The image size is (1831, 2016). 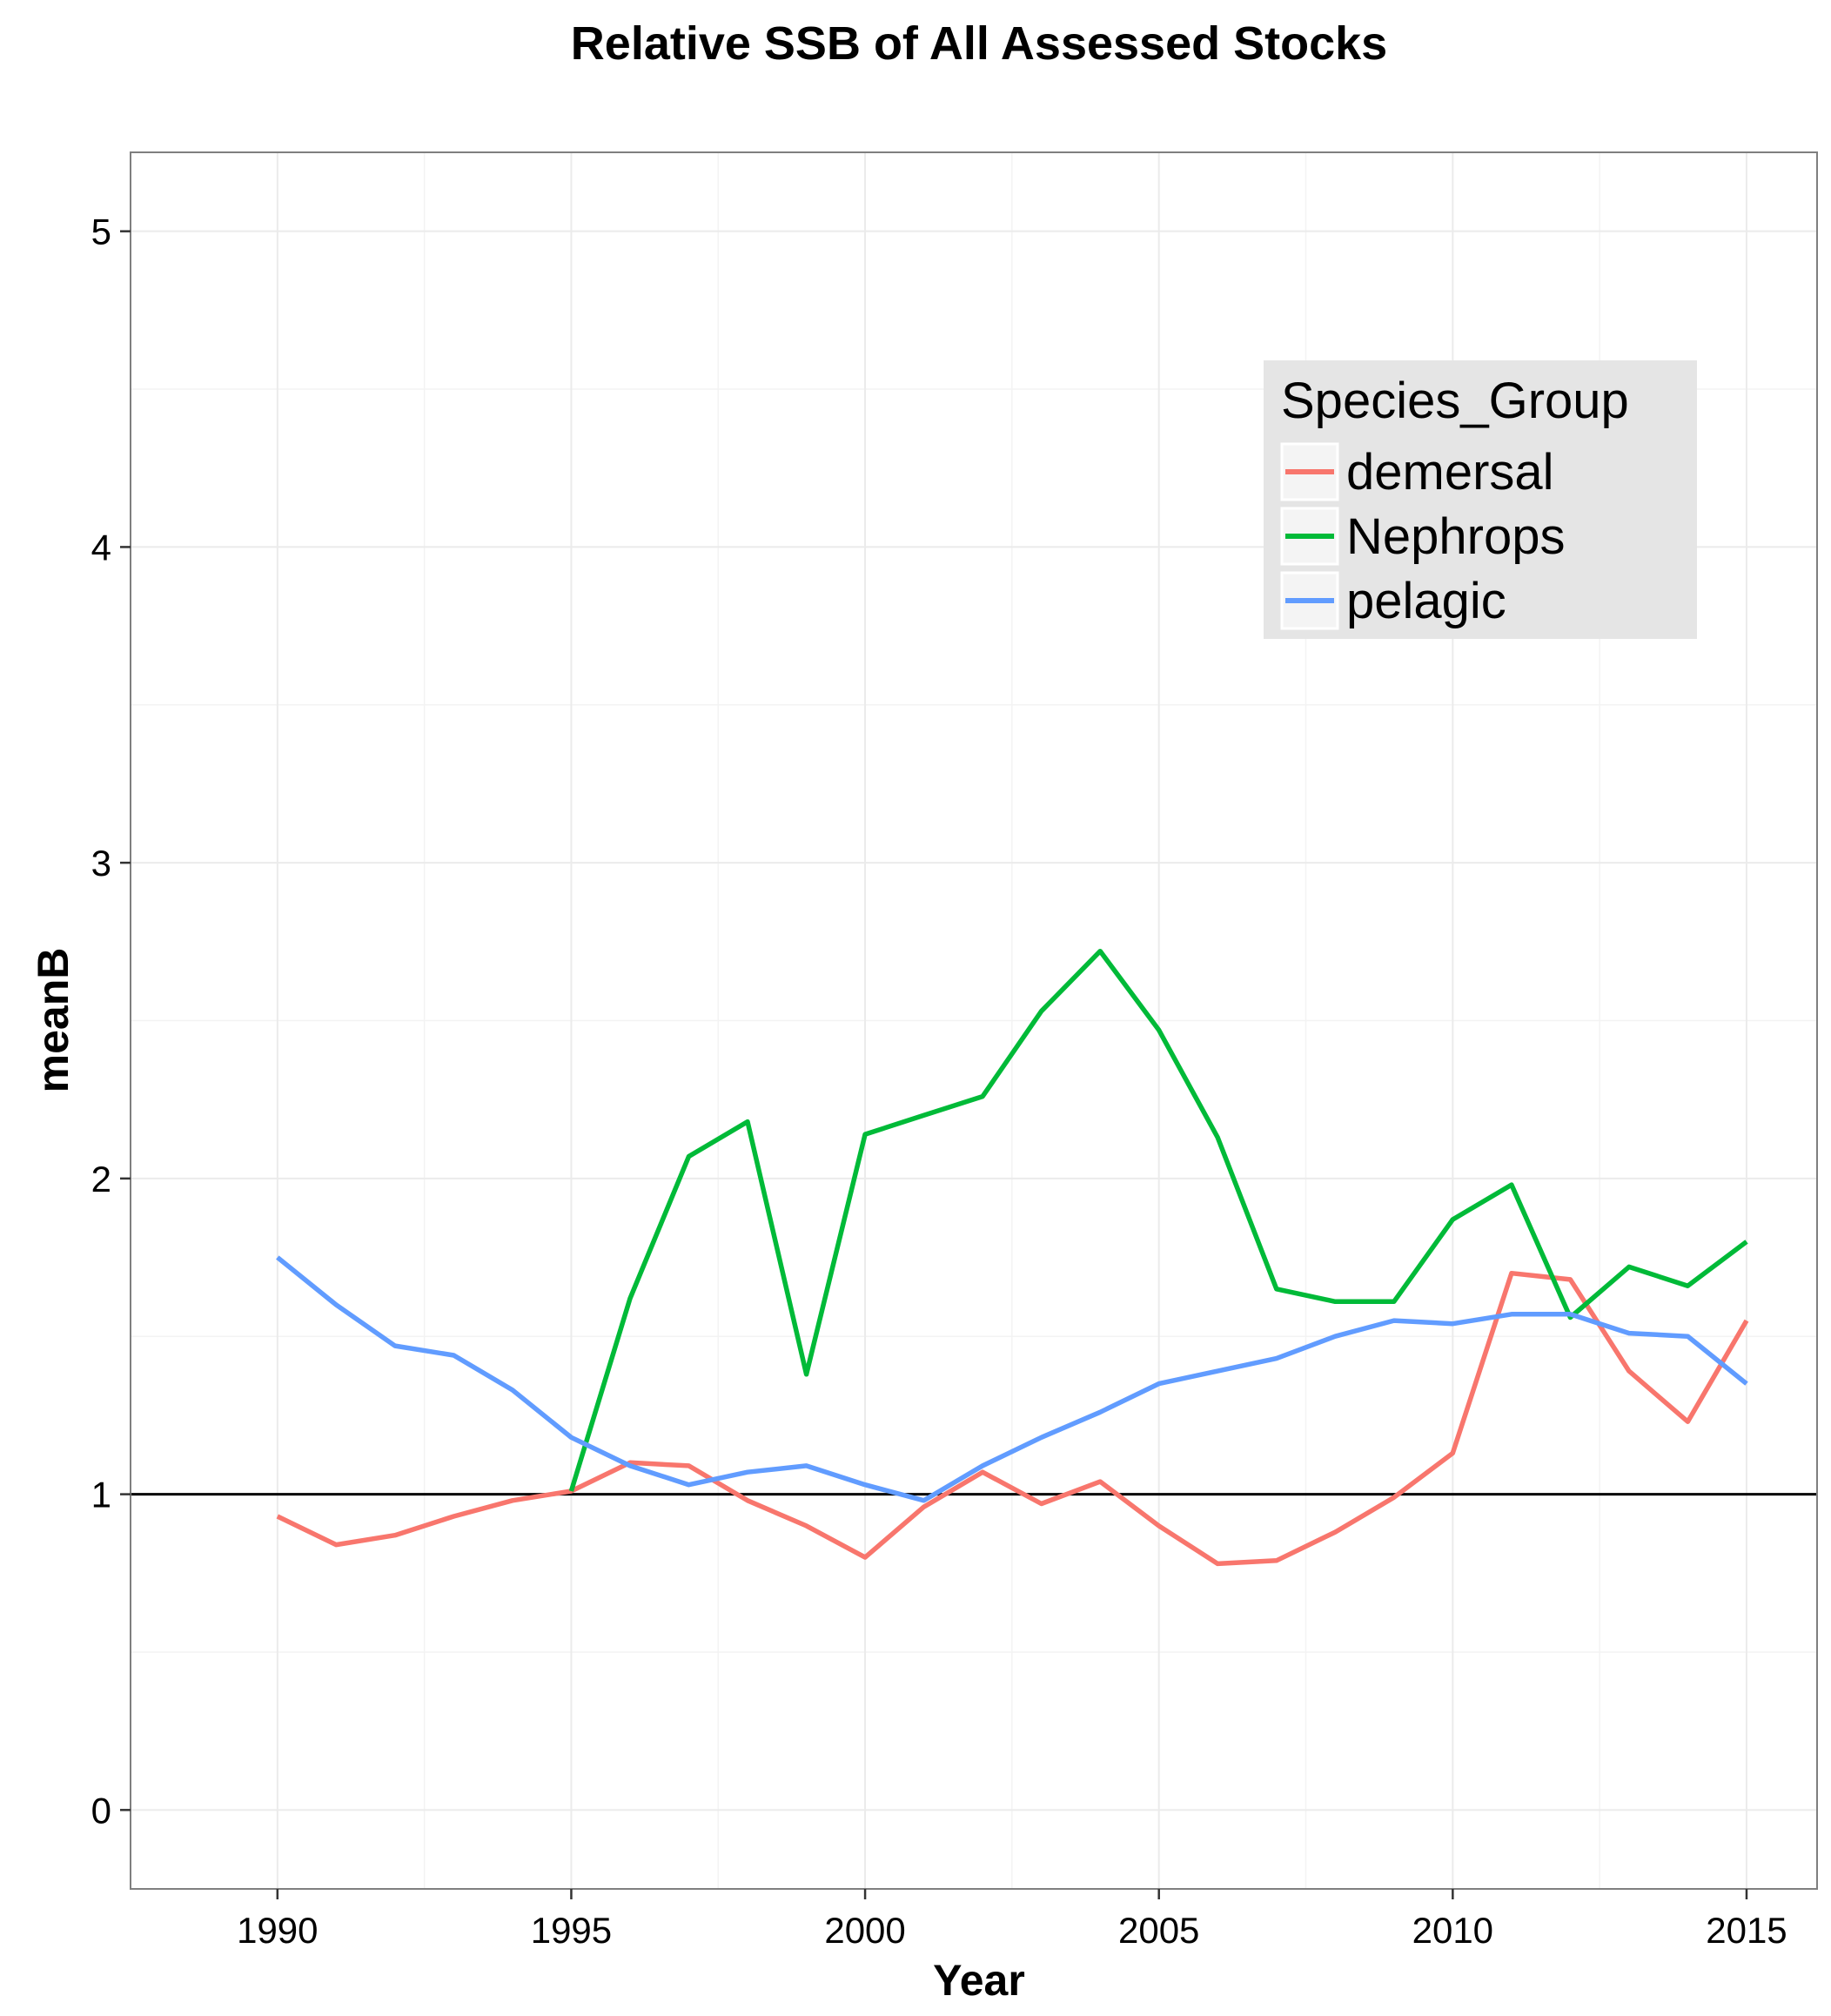 What do you see at coordinates (101, 1810) in the screenshot?
I see `y-tick-label: 0` at bounding box center [101, 1810].